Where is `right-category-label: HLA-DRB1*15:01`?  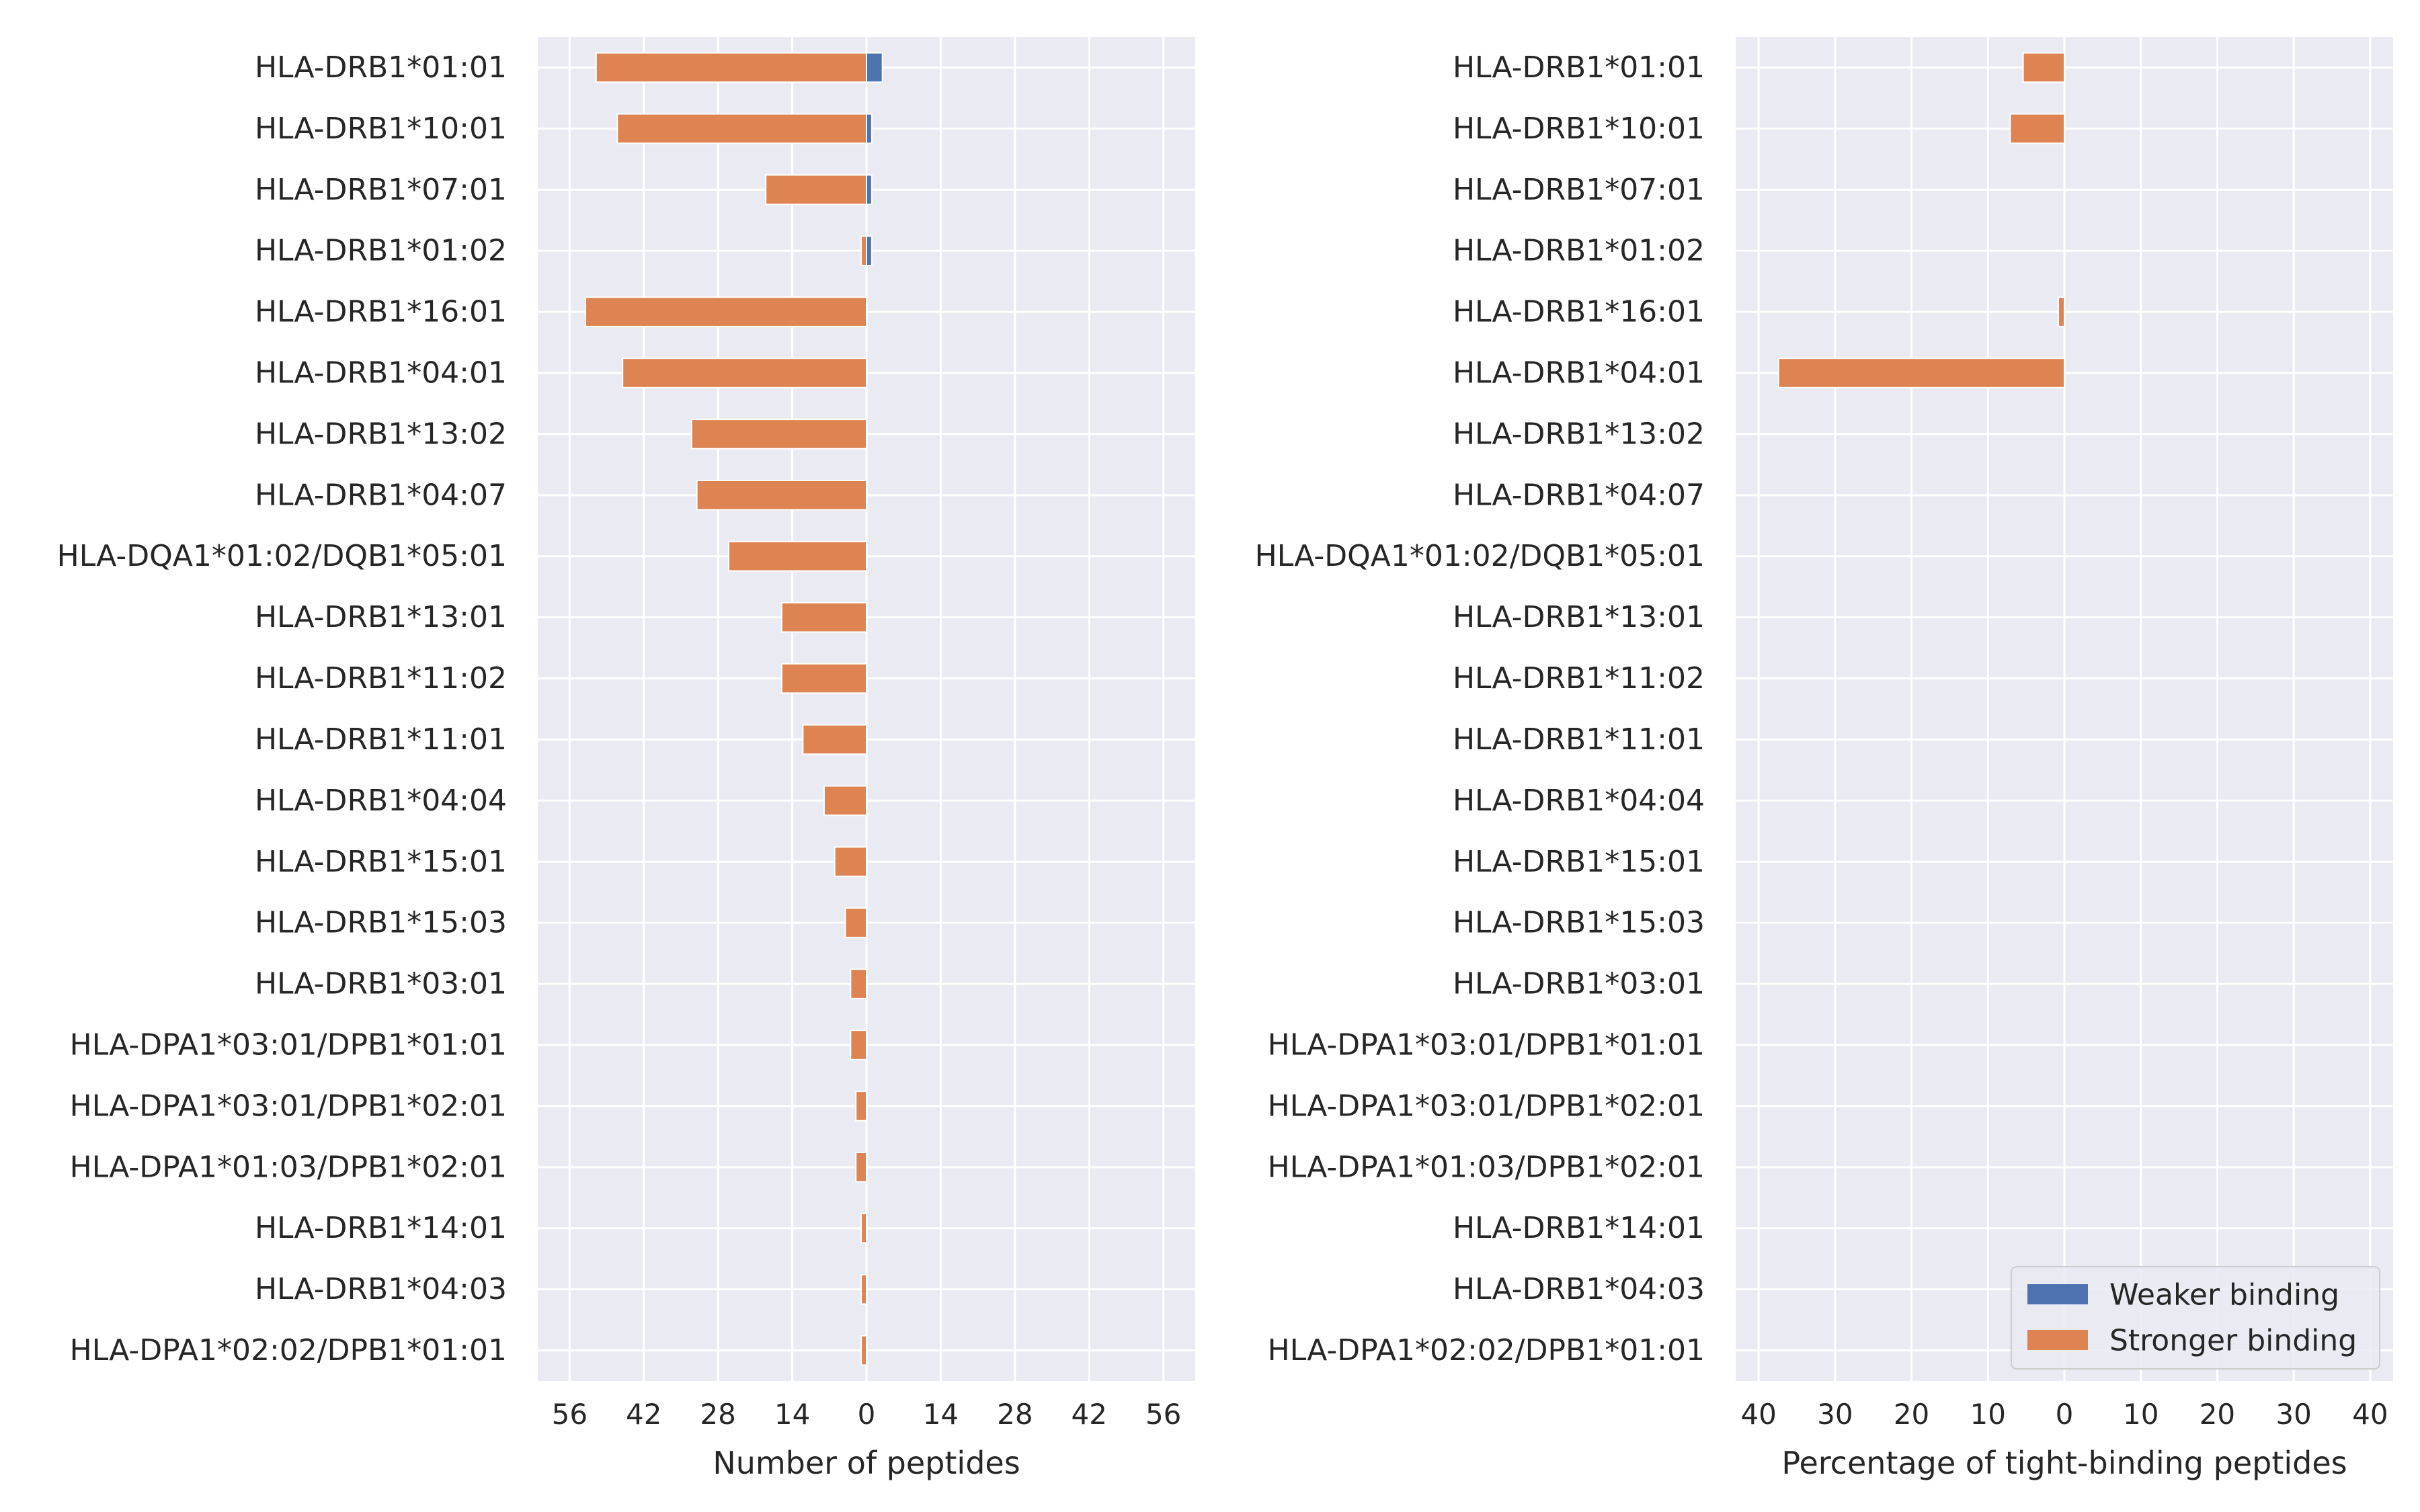 right-category-label: HLA-DRB1*15:01 is located at coordinates (1579, 862).